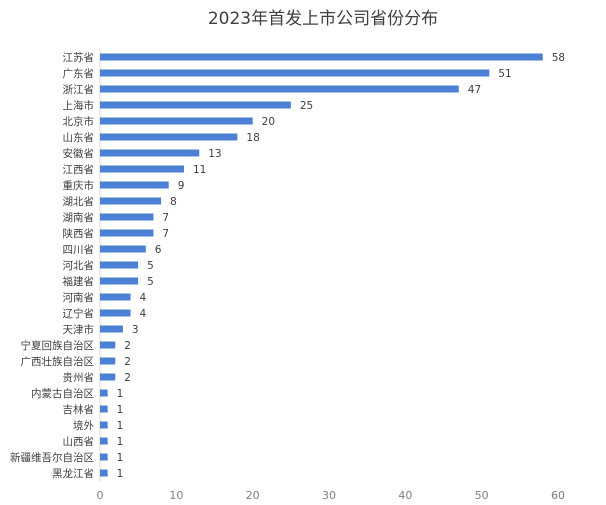 The height and width of the screenshot is (505, 606). Describe the element at coordinates (558, 58) in the screenshot. I see `data-label: 58` at that location.